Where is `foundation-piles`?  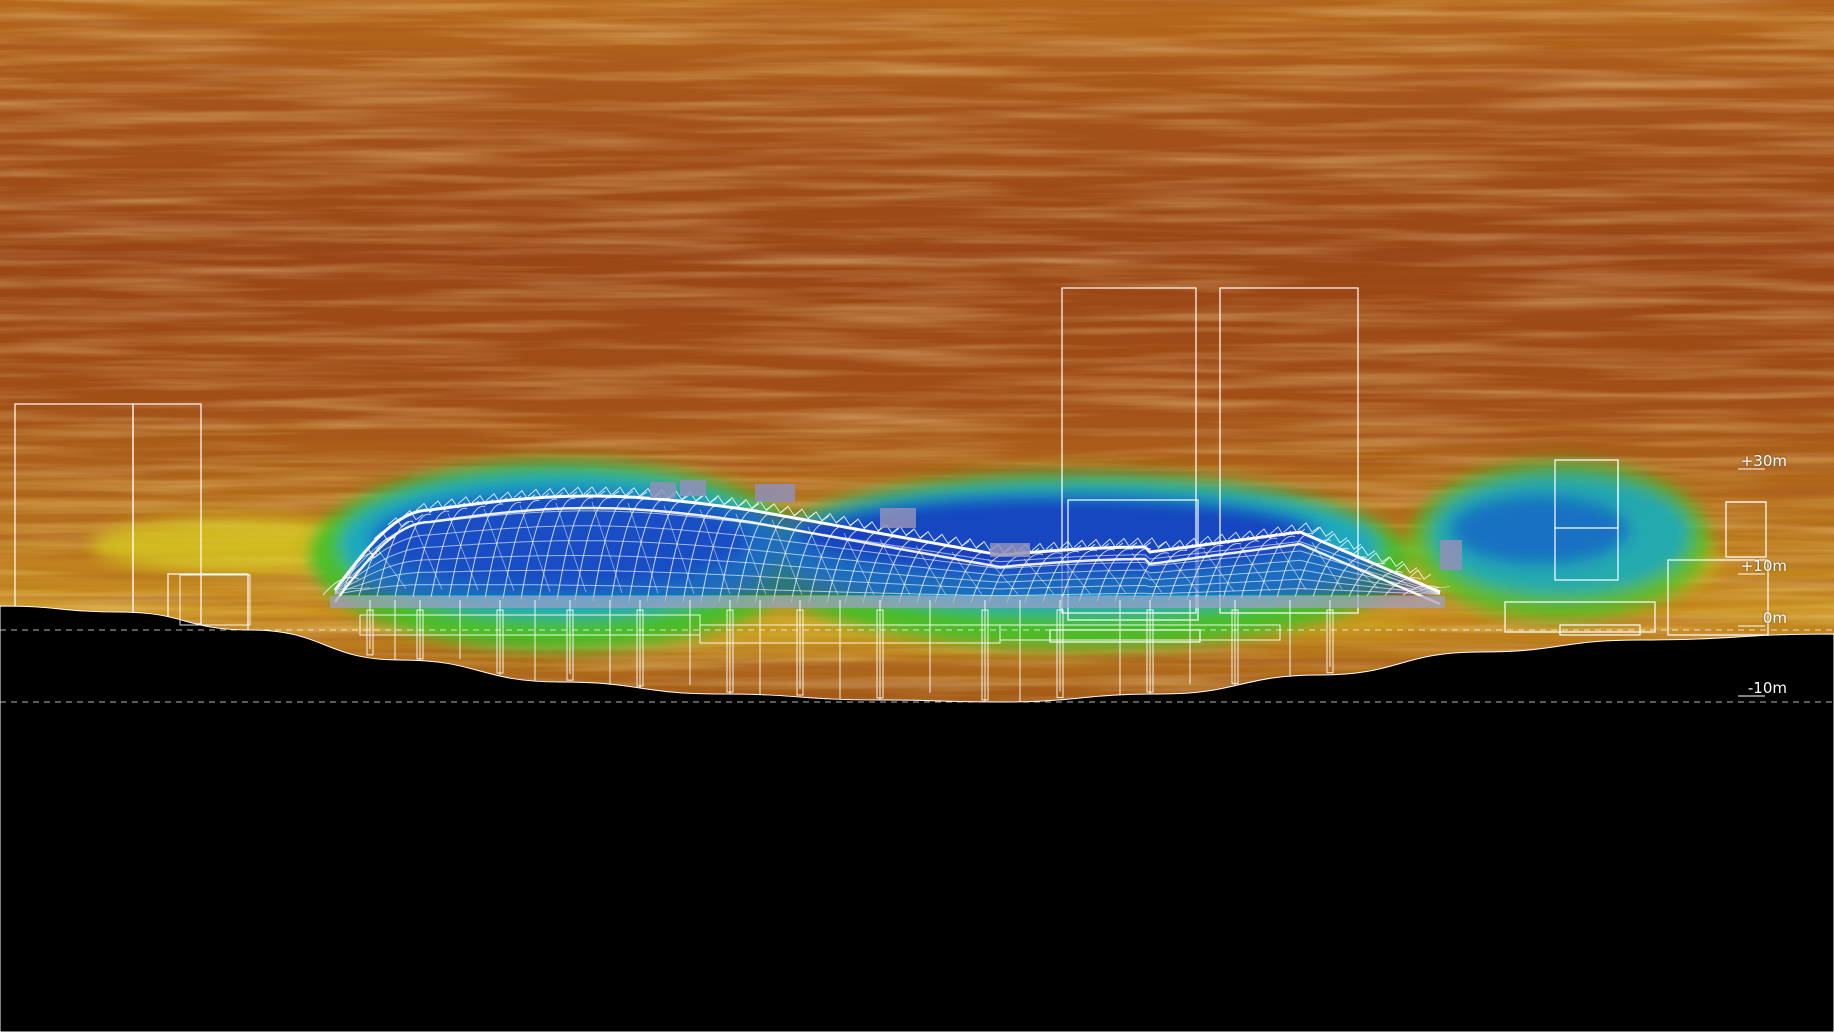
foundation-piles is located at coordinates (756, 638).